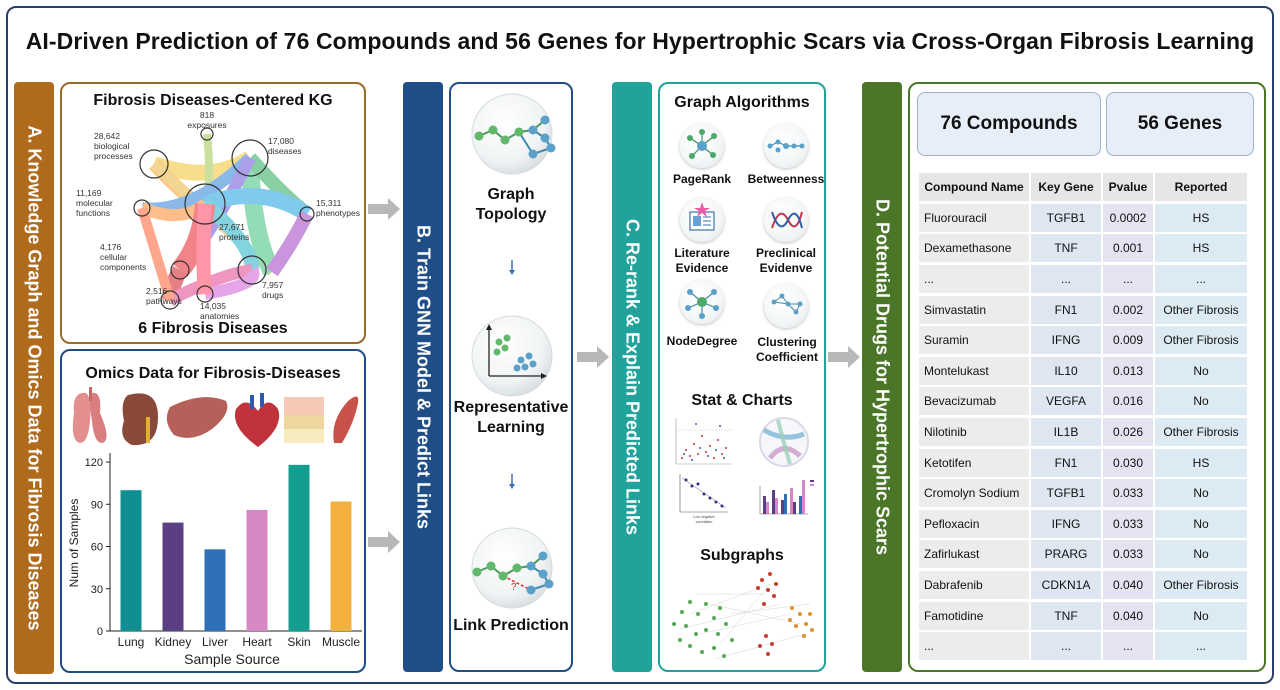 Image resolution: width=1280 pixels, height=690 pixels. What do you see at coordinates (513, 134) in the screenshot?
I see `graph-topology-icon` at bounding box center [513, 134].